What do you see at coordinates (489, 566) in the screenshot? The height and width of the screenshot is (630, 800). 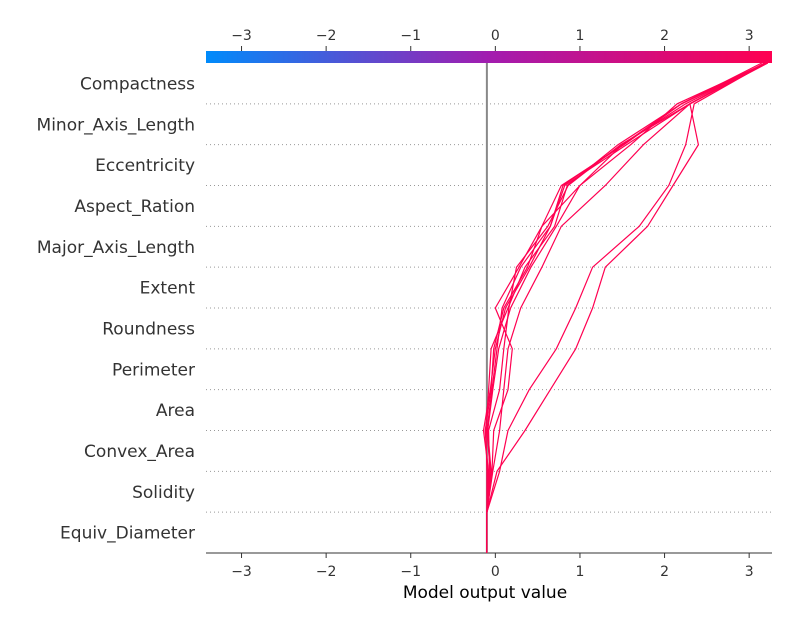 I see `bottom-axis: −3 −2 −1 0 1 2 3` at bounding box center [489, 566].